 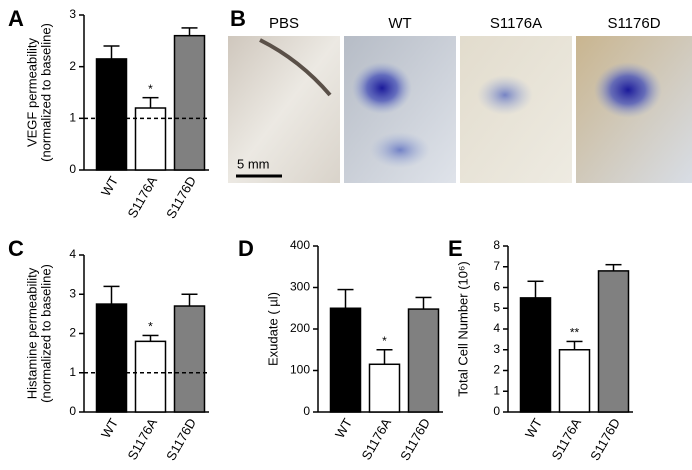 I want to click on scale-bar-label: 5 mm, so click(x=253, y=163).